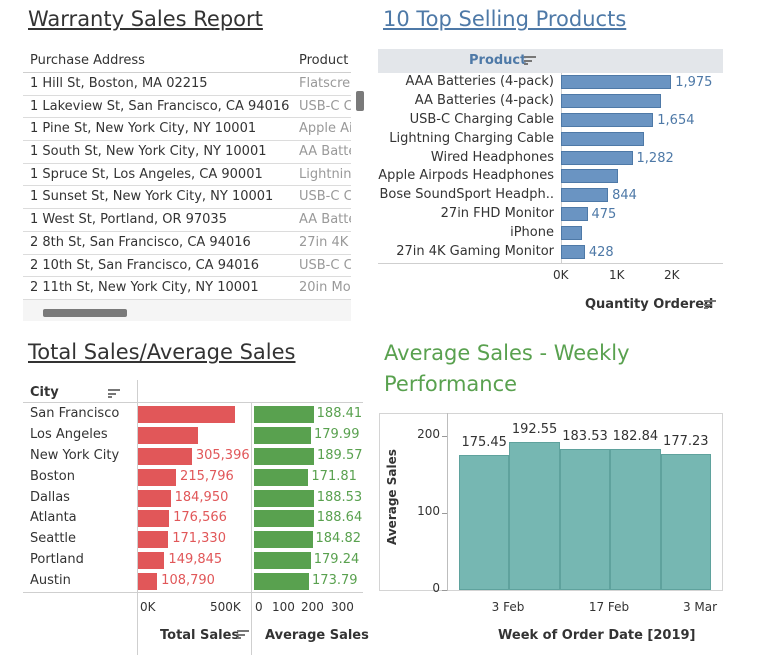  Describe the element at coordinates (53, 539) in the screenshot. I see `city-label: Seattle` at that location.